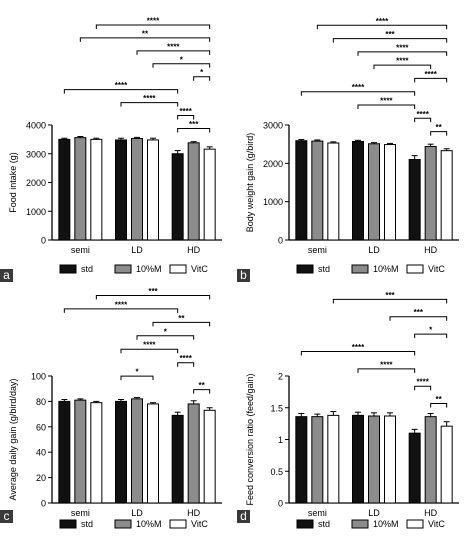 The height and width of the screenshot is (539, 474). Describe the element at coordinates (41, 402) in the screenshot. I see `y-tick-label: 80` at that location.